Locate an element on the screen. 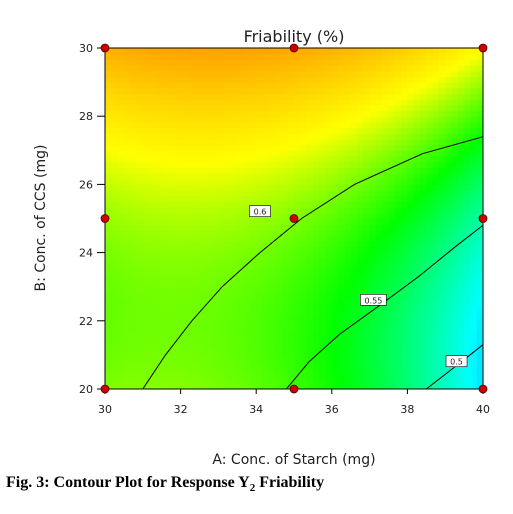 The width and height of the screenshot is (513, 514). x-axis-label: A: Conc. of Starch (mg) is located at coordinates (293, 460).